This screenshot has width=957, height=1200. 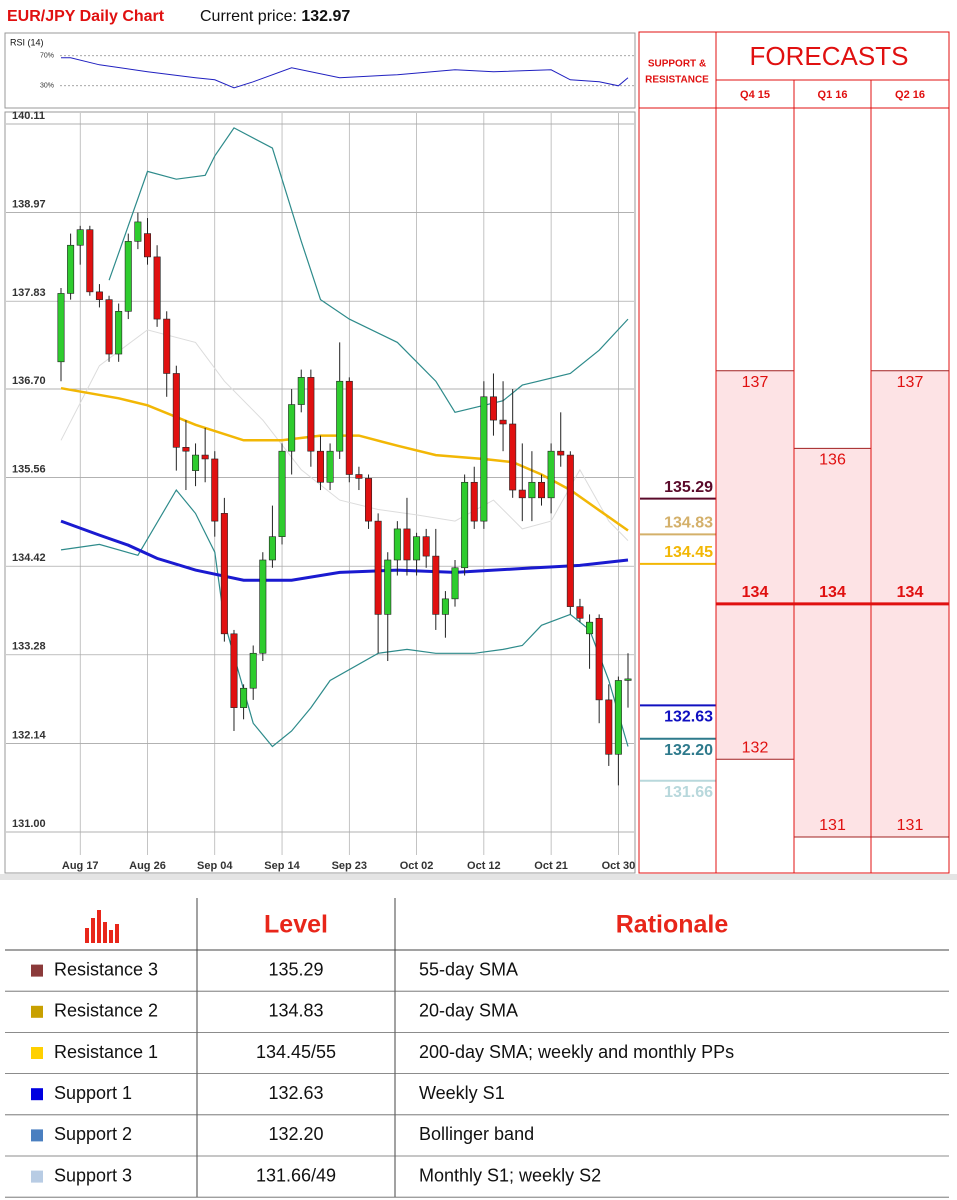 I want to click on row-name: Resistance 1, so click(x=106, y=1052).